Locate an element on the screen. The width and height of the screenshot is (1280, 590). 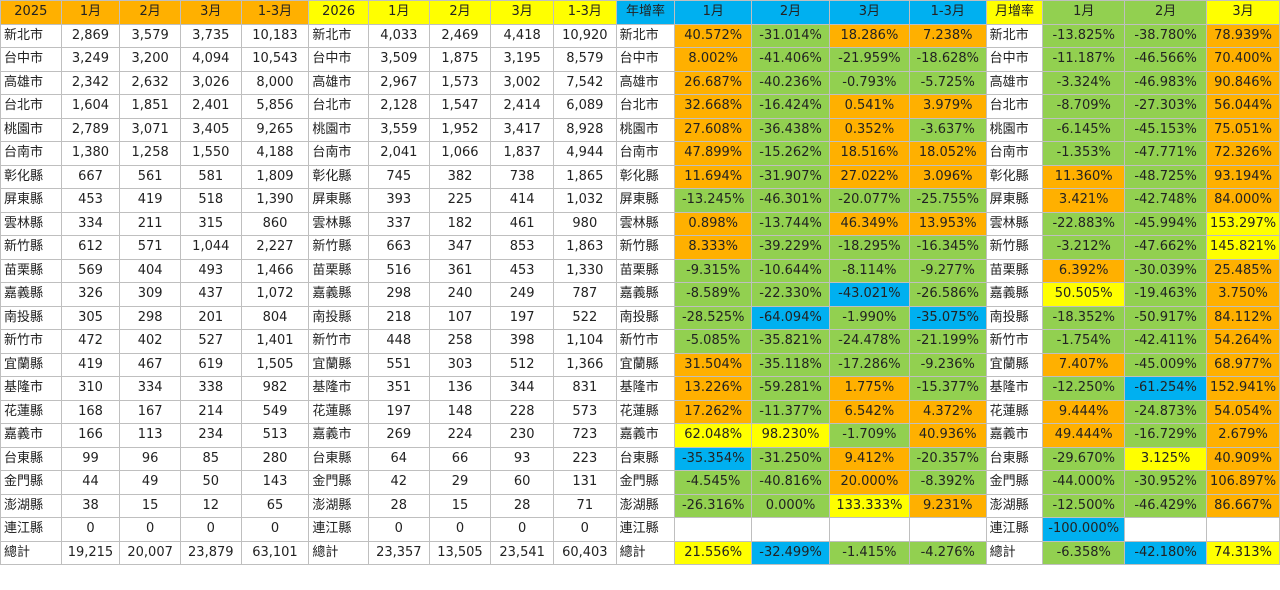
mom-rate-cell: -47.662% is located at coordinates (1166, 247).